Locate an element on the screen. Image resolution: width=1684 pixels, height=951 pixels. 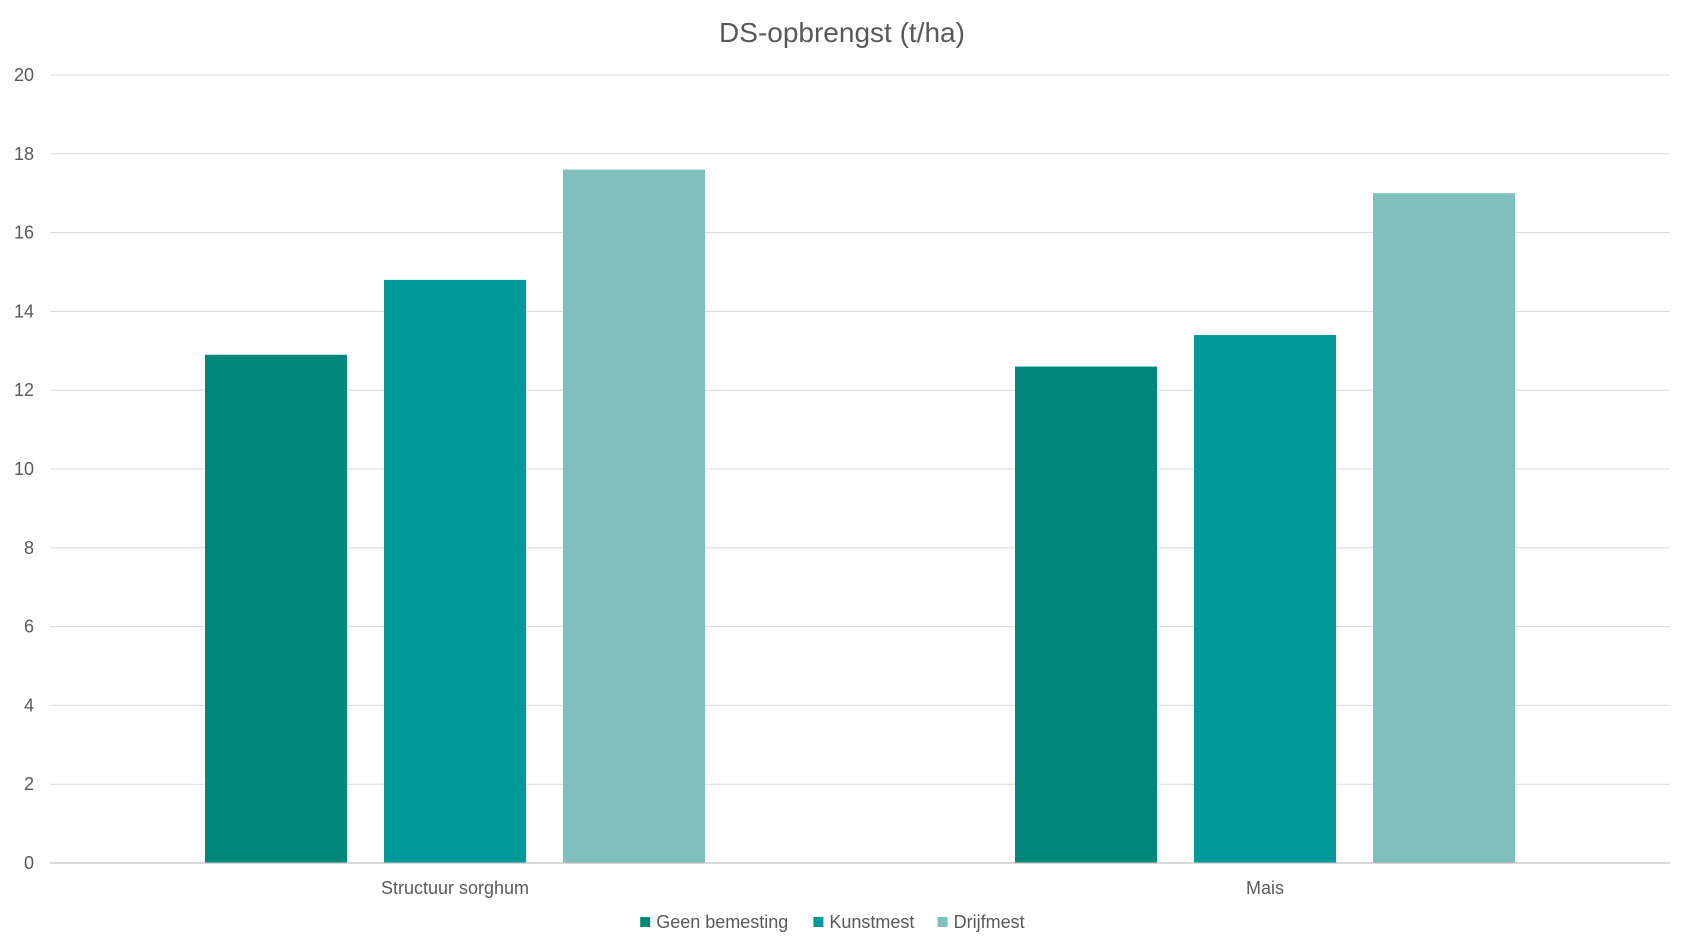
y-tick-label: 0 is located at coordinates (29, 863).